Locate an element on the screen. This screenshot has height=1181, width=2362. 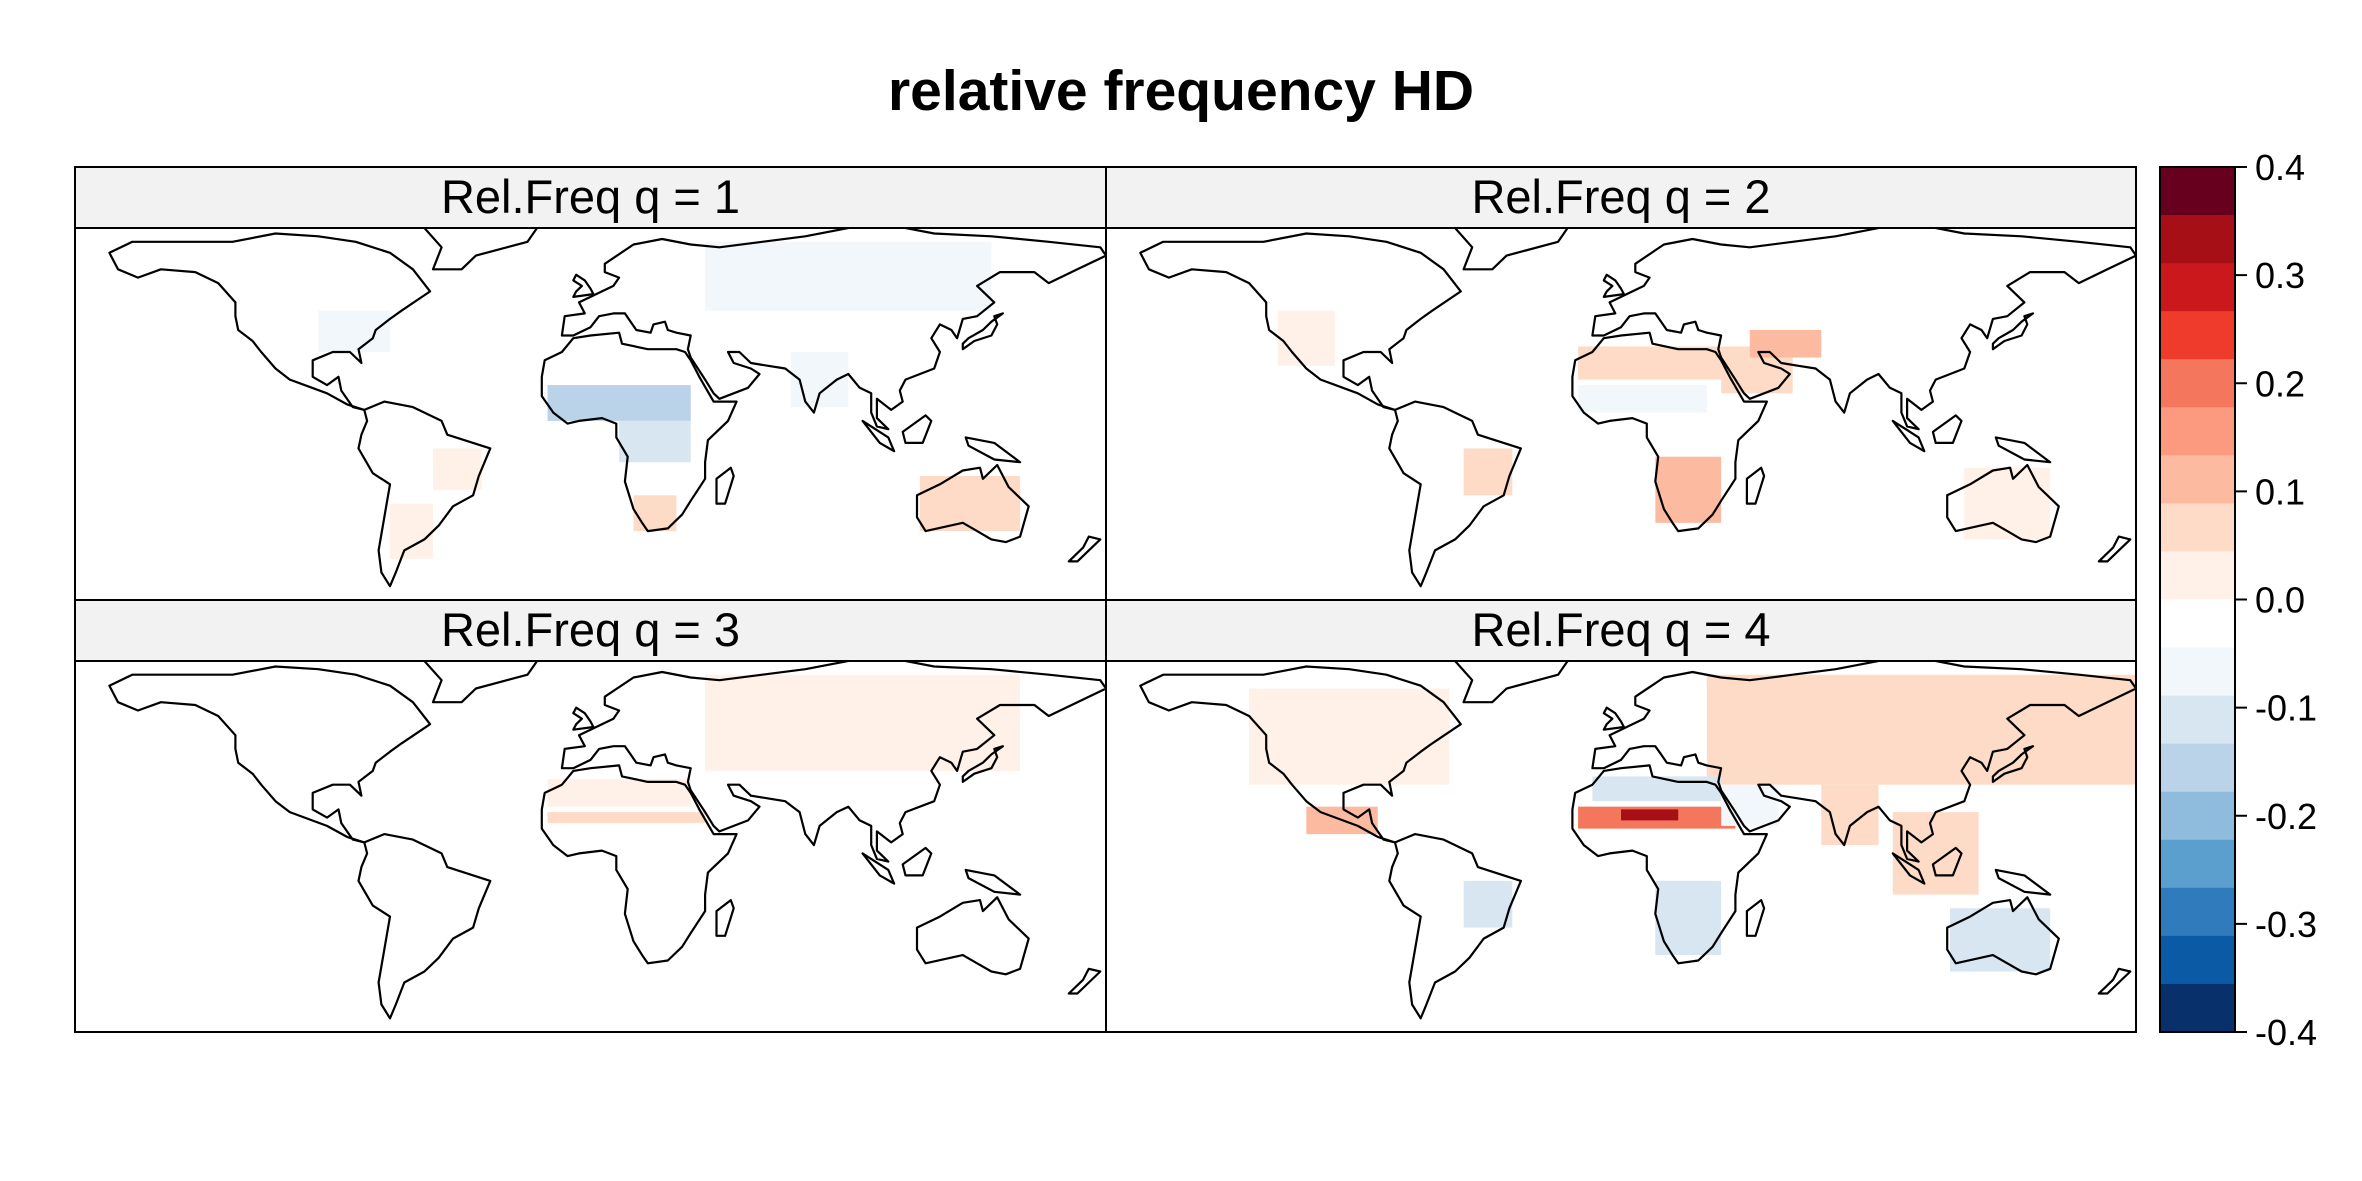
colorbar-tick-label: -0.4 is located at coordinates (2286, 1032).